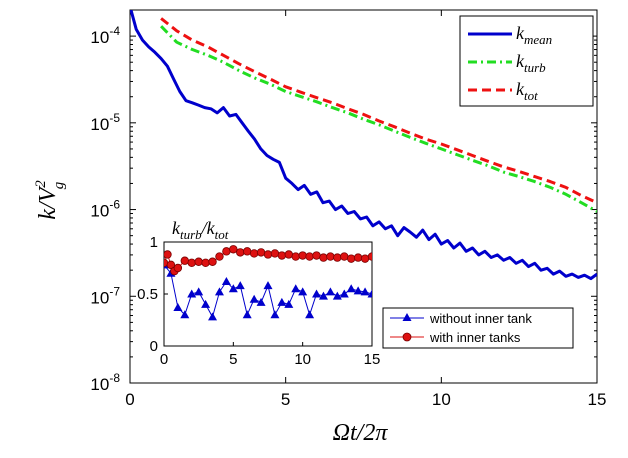 This screenshot has width=628, height=458. I want to click on inset-x-tick-label: 10, so click(302, 359).